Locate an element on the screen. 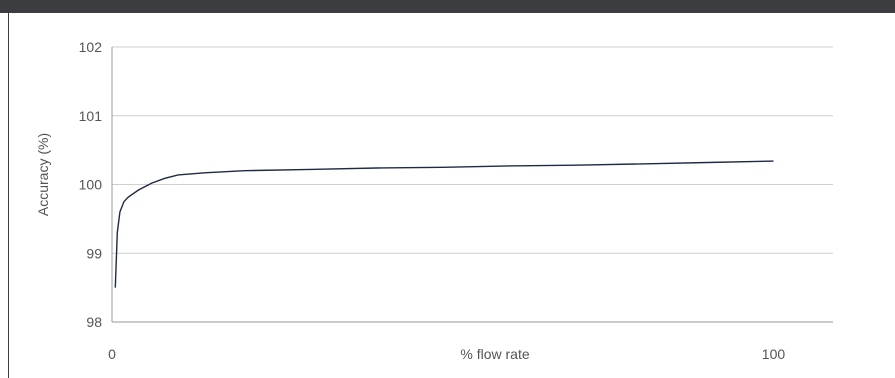  y-tick-label-98: 98 is located at coordinates (94, 322).